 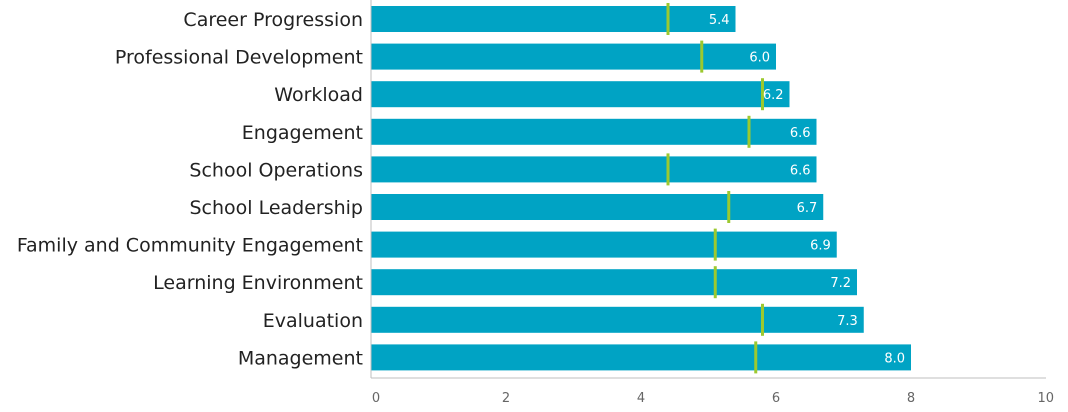 I want to click on bar-value-label: 6.0, so click(x=759, y=58).